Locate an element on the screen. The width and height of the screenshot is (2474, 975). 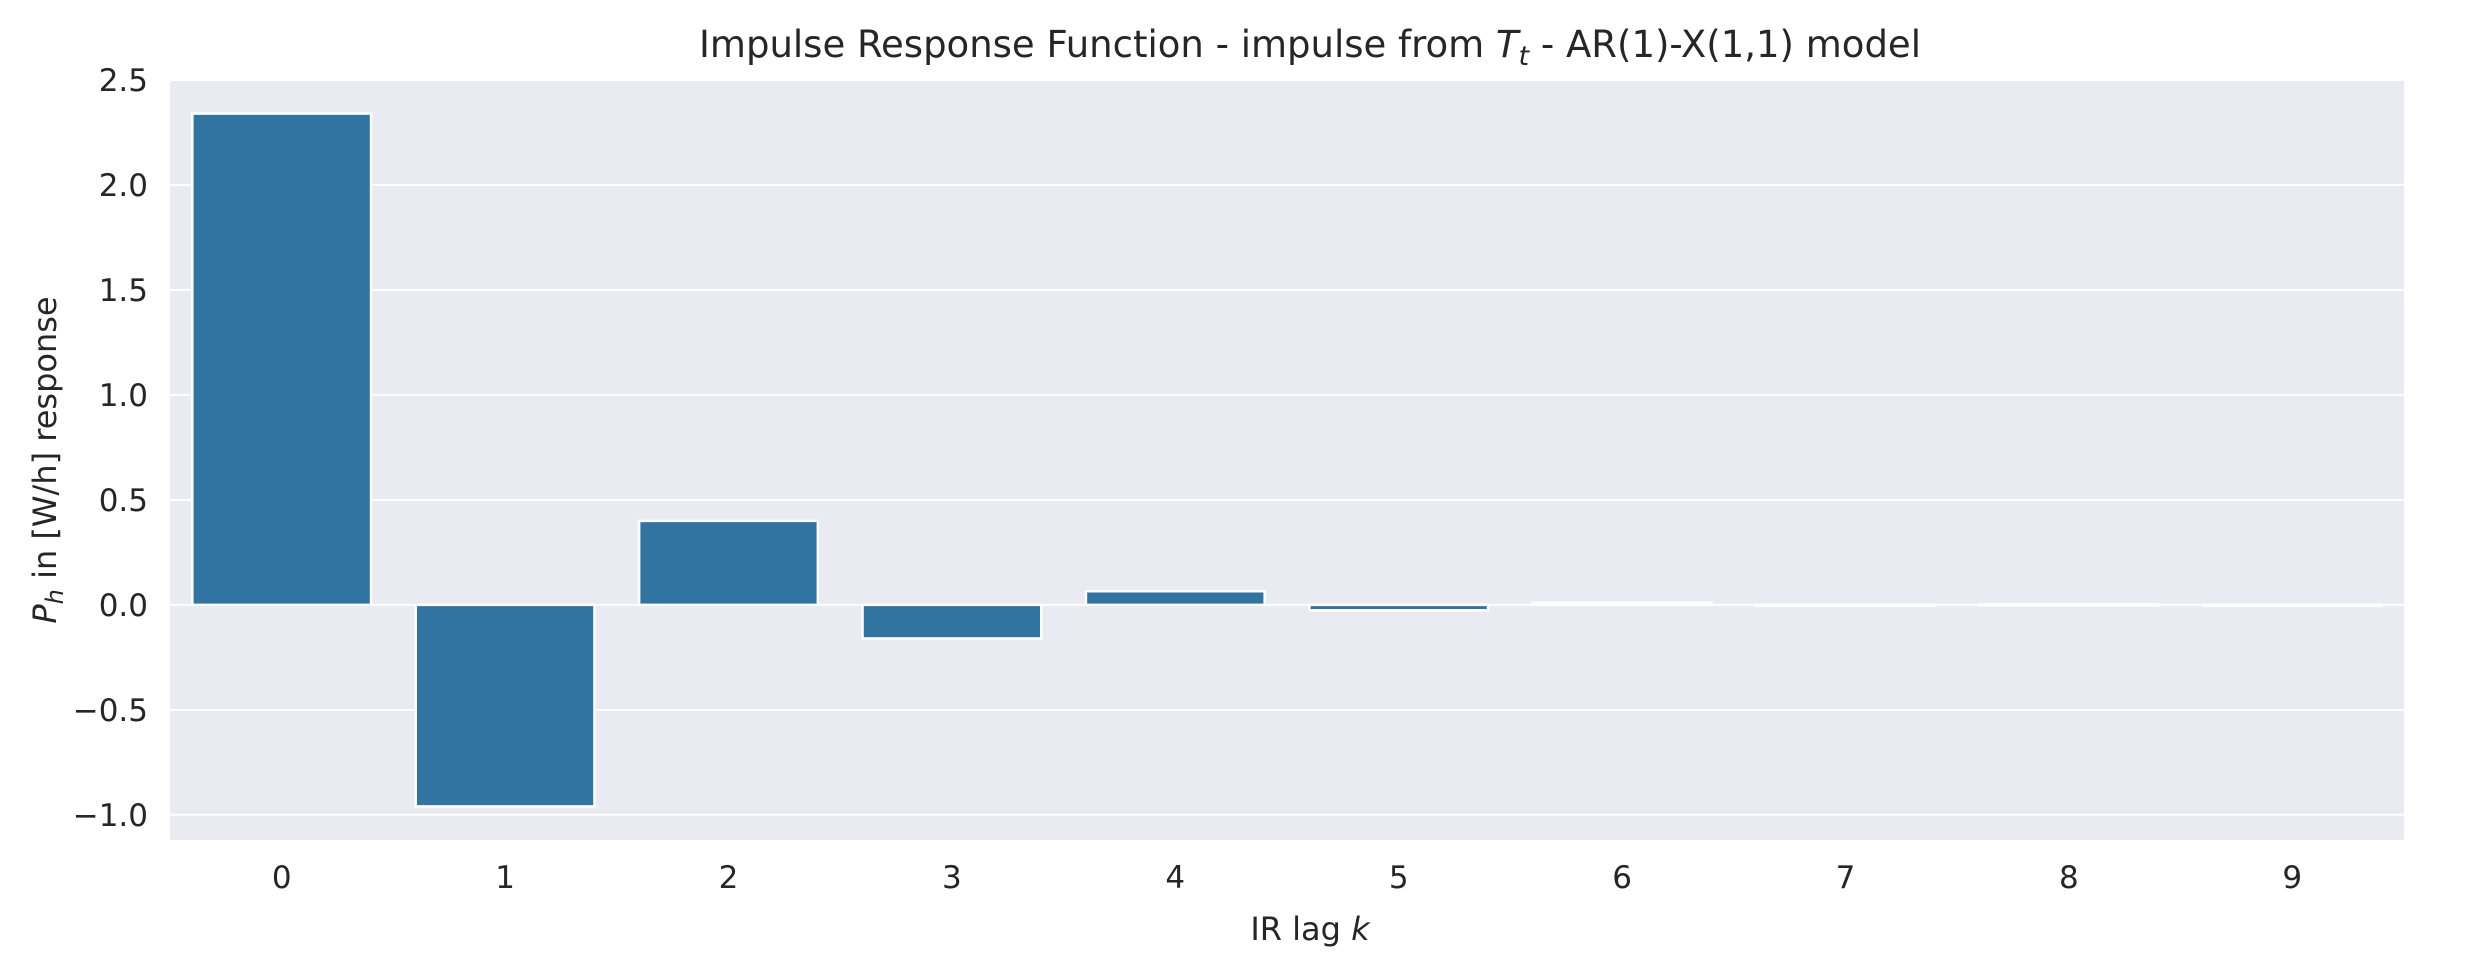
x-tick-label: 4 is located at coordinates (1175, 878).